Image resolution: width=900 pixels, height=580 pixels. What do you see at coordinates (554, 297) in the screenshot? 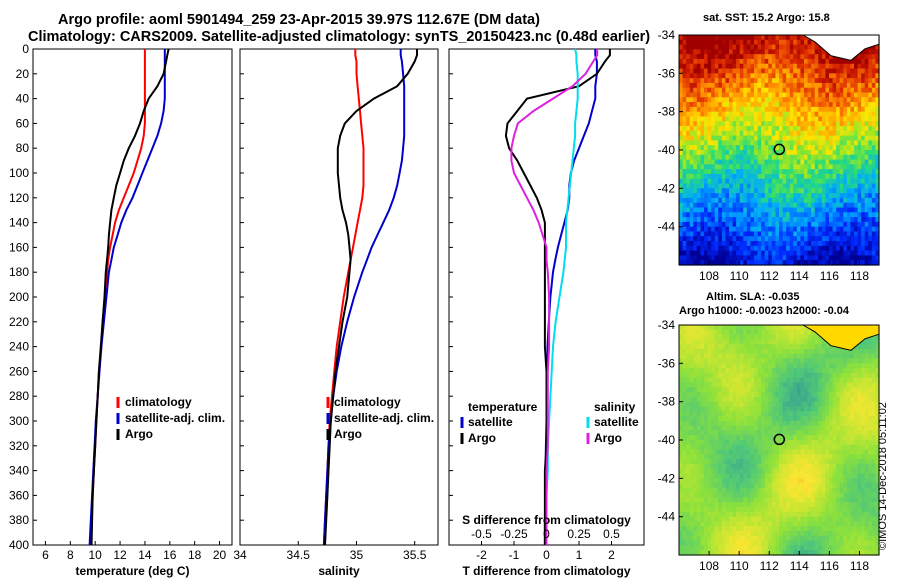
I see `salinity-argo-line` at bounding box center [554, 297].